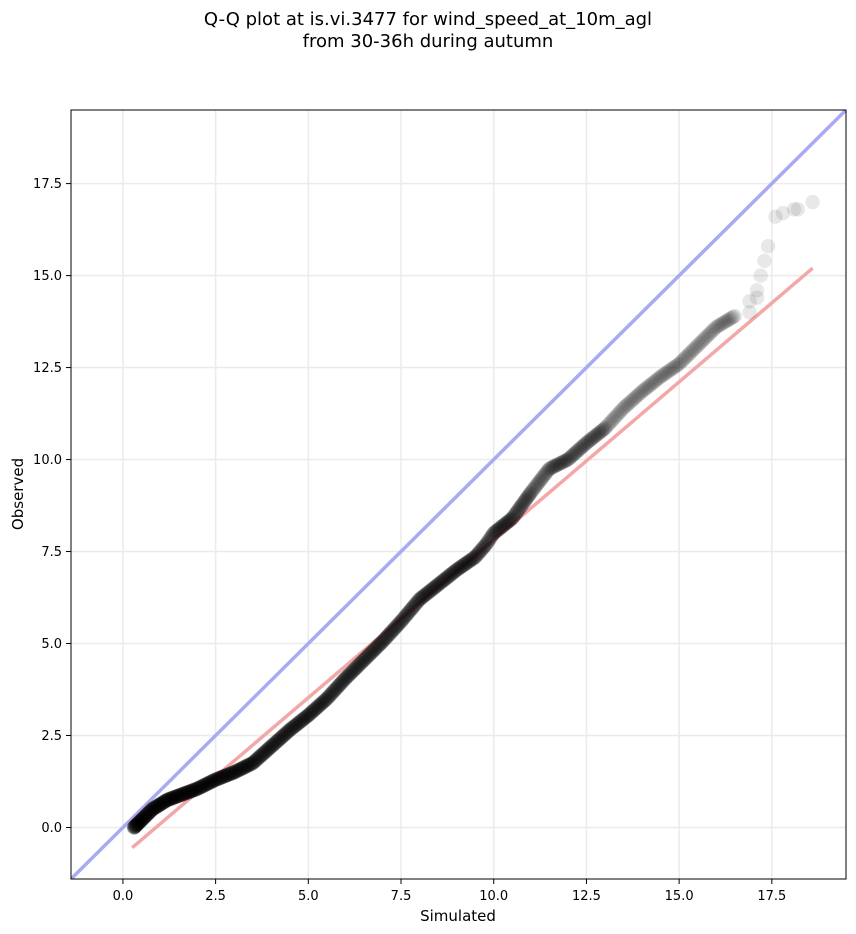 The height and width of the screenshot is (934, 856). What do you see at coordinates (771, 896) in the screenshot?
I see `x-tick-label: 17.5` at bounding box center [771, 896].